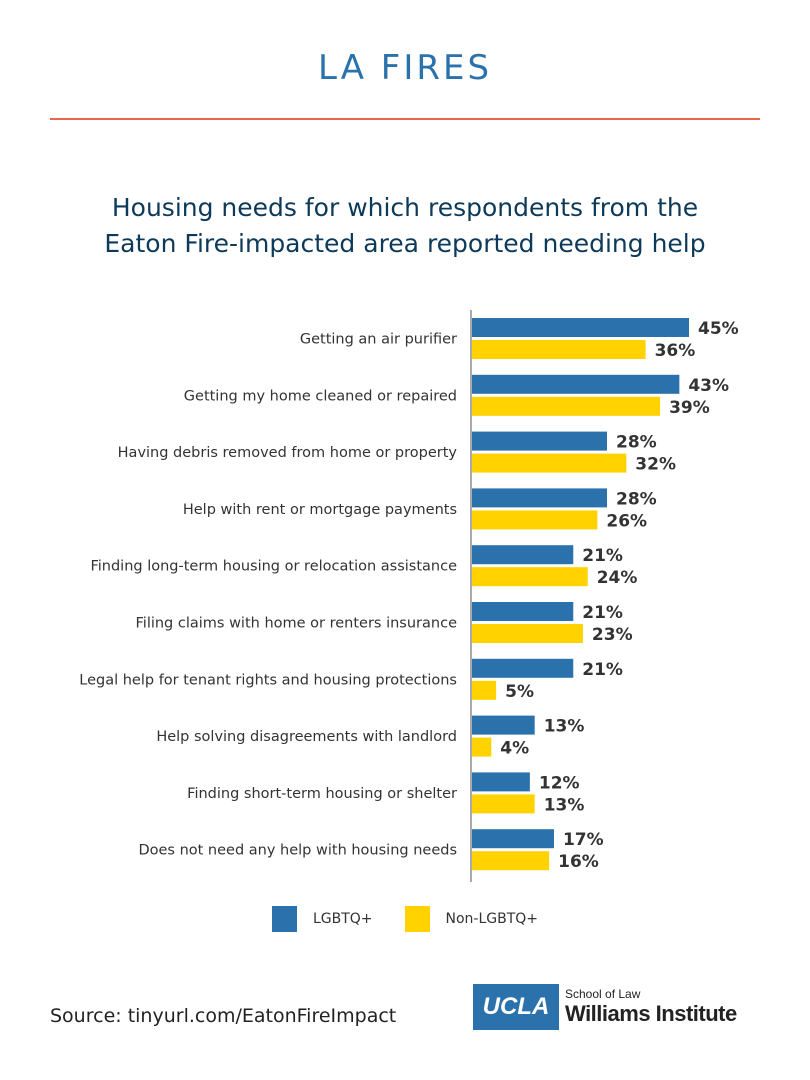 The width and height of the screenshot is (810, 1080). I want to click on legend-item-lgbtq: LGBTQ+, so click(322, 919).